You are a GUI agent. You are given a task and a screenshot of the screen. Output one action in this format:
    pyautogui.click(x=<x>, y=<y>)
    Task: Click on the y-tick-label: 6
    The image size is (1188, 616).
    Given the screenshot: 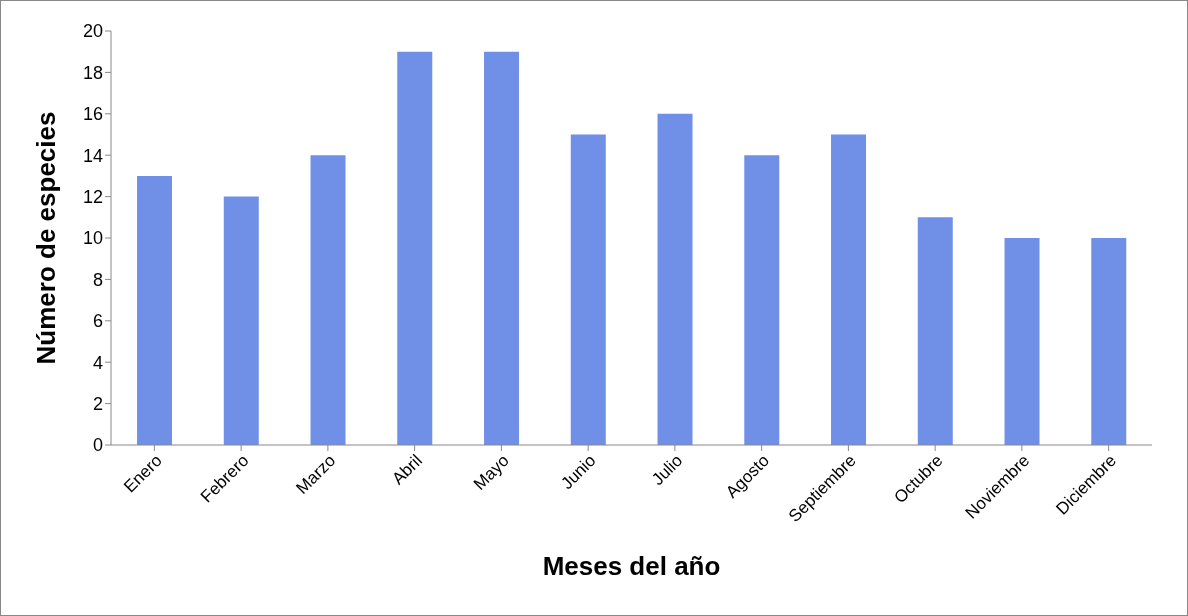 What is the action you would take?
    pyautogui.click(x=97, y=321)
    